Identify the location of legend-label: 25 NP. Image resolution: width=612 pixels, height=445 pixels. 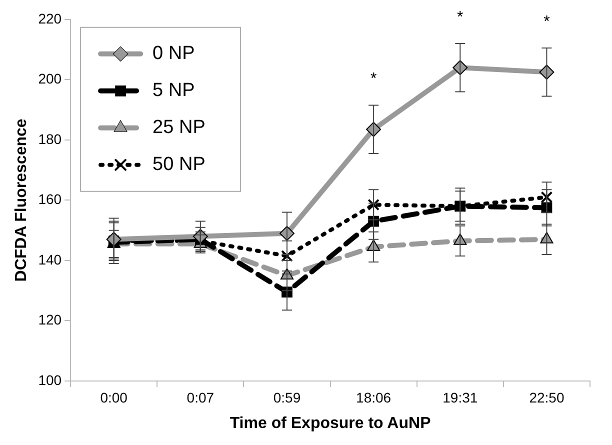
(179, 127).